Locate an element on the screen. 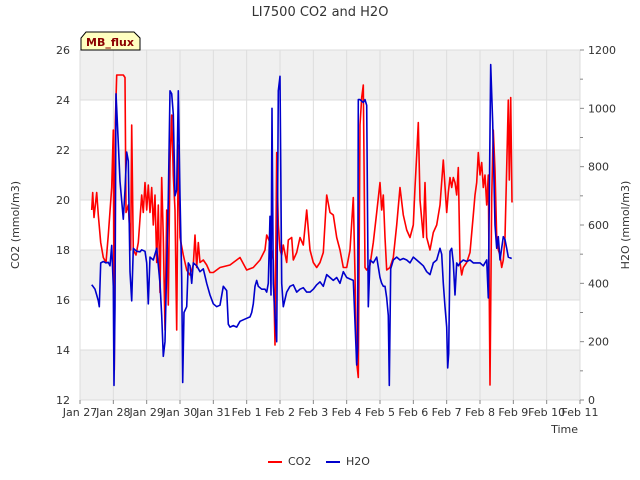 The image size is (640, 480). legend-label-co2: CO2 is located at coordinates (299, 461).